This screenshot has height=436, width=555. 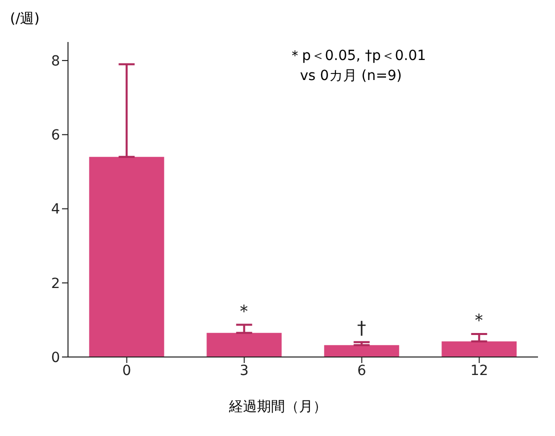 What do you see at coordinates (55, 210) in the screenshot?
I see `y-tick-label: 4` at bounding box center [55, 210].